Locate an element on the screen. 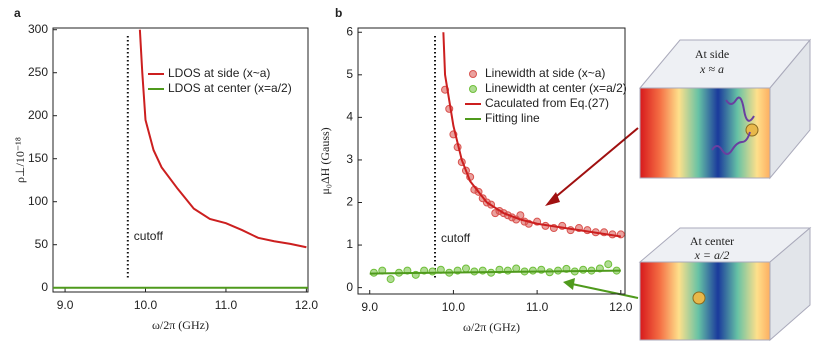 Image resolution: width=817 pixels, height=352 pixels. y-tick-label: 3 is located at coordinates (349, 159).